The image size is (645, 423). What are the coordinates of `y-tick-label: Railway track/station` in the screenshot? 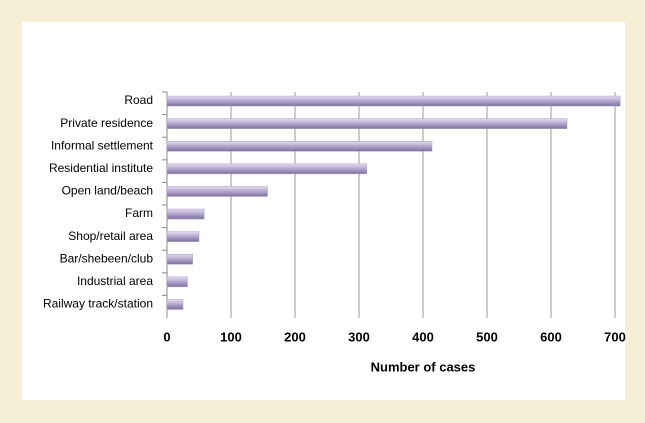 It's located at (98, 304).